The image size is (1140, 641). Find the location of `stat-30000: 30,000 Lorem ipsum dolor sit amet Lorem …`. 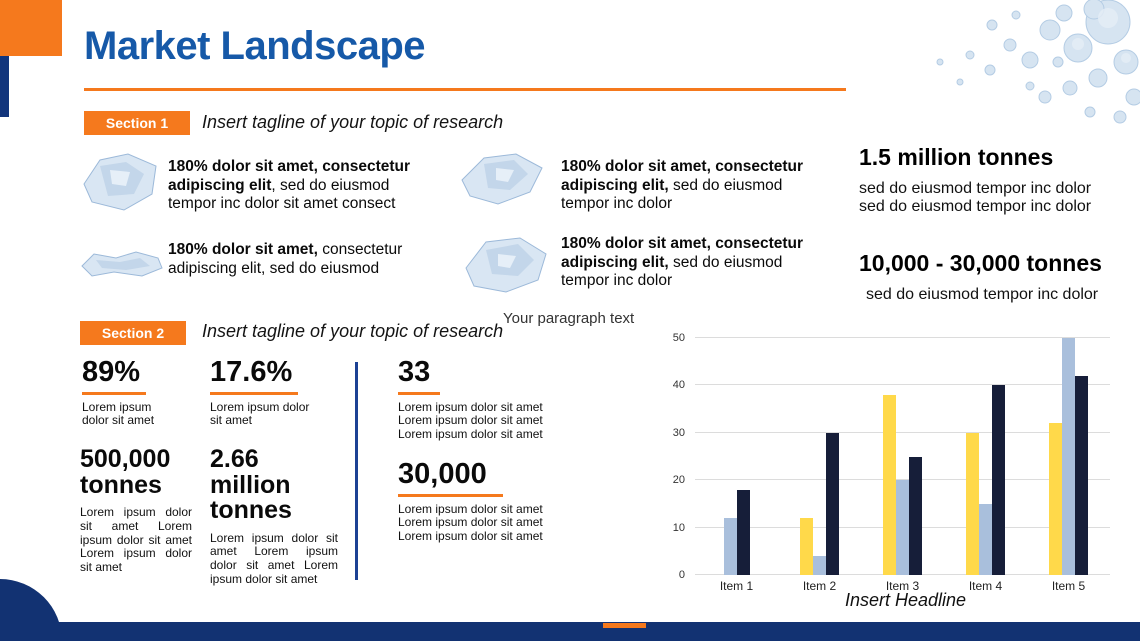

stat-30000: 30,000 Lorem ipsum dolor sit amet Lorem … is located at coordinates (470, 501).